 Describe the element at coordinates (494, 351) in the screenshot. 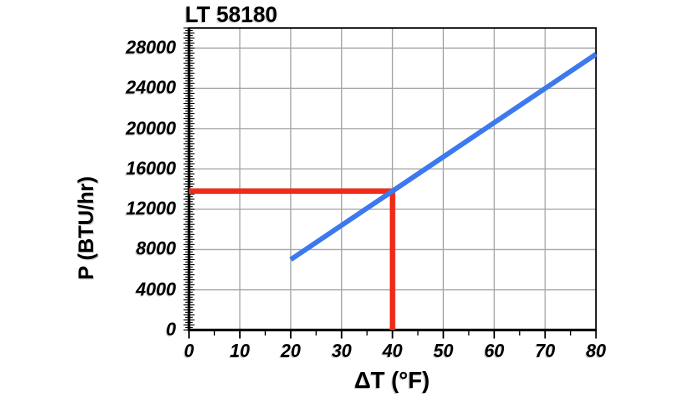

I see `x-tick-label: 60` at that location.